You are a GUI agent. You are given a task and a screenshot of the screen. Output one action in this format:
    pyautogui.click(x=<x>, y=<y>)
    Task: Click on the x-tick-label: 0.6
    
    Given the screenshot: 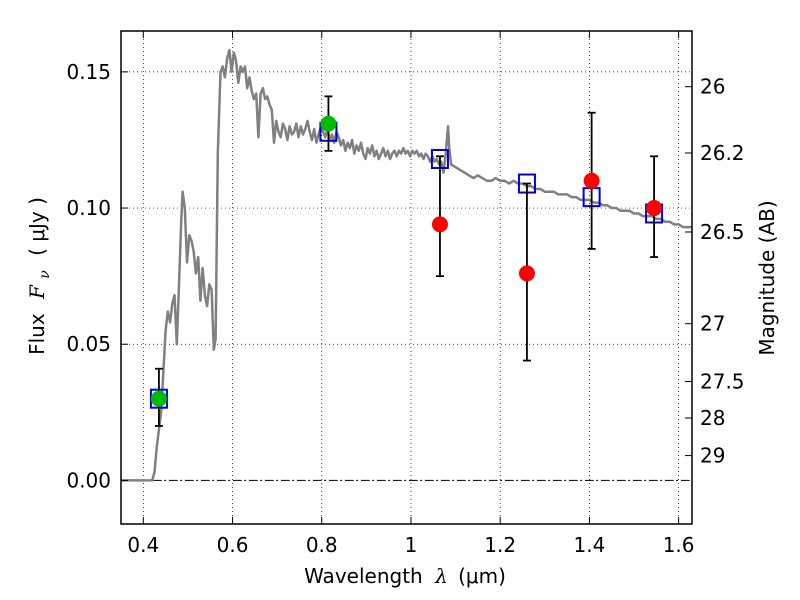 What is the action you would take?
    pyautogui.click(x=233, y=545)
    